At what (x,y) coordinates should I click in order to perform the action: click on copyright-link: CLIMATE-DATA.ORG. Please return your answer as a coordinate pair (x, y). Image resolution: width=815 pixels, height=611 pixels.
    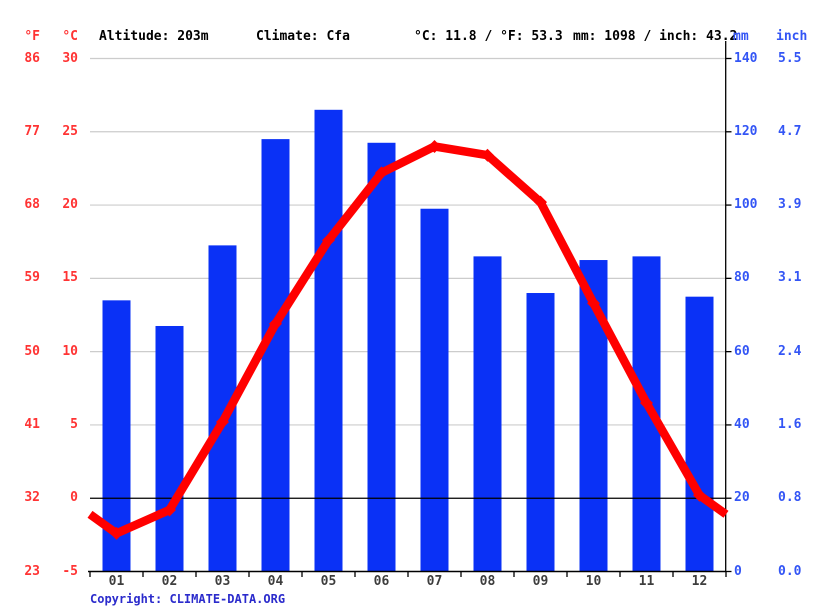
    Looking at the image, I should click on (227, 599).